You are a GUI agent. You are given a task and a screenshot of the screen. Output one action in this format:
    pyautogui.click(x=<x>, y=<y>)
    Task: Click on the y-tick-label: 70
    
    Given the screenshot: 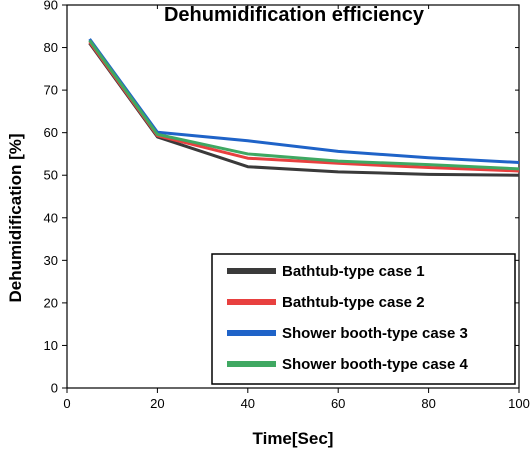 What is the action you would take?
    pyautogui.click(x=51, y=90)
    